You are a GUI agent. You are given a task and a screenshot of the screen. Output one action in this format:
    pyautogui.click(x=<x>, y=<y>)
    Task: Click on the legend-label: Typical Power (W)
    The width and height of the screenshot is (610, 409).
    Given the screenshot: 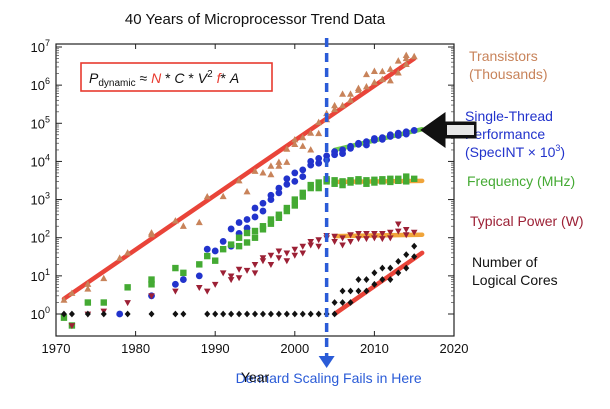 What is the action you would take?
    pyautogui.click(x=527, y=221)
    